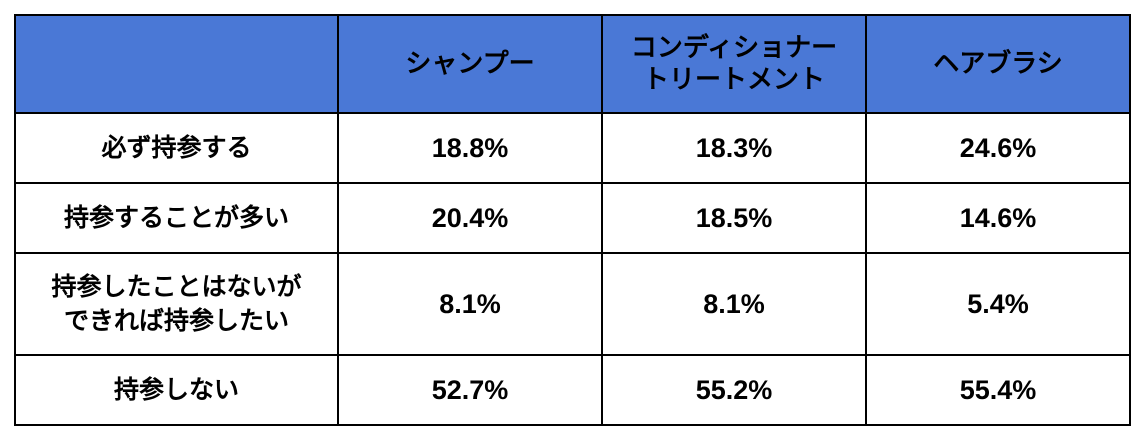 The width and height of the screenshot is (1146, 436). I want to click on value-shampoo: 8.1%, so click(470, 304).